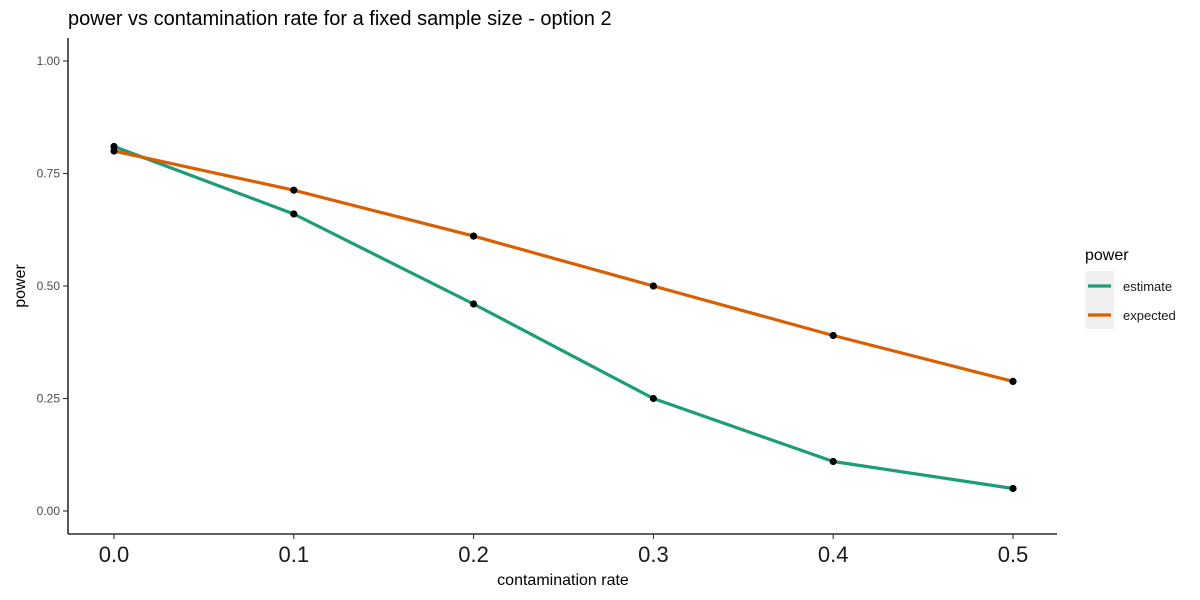 The width and height of the screenshot is (1200, 600). I want to click on y-tick-label: 0.75, so click(49, 174).